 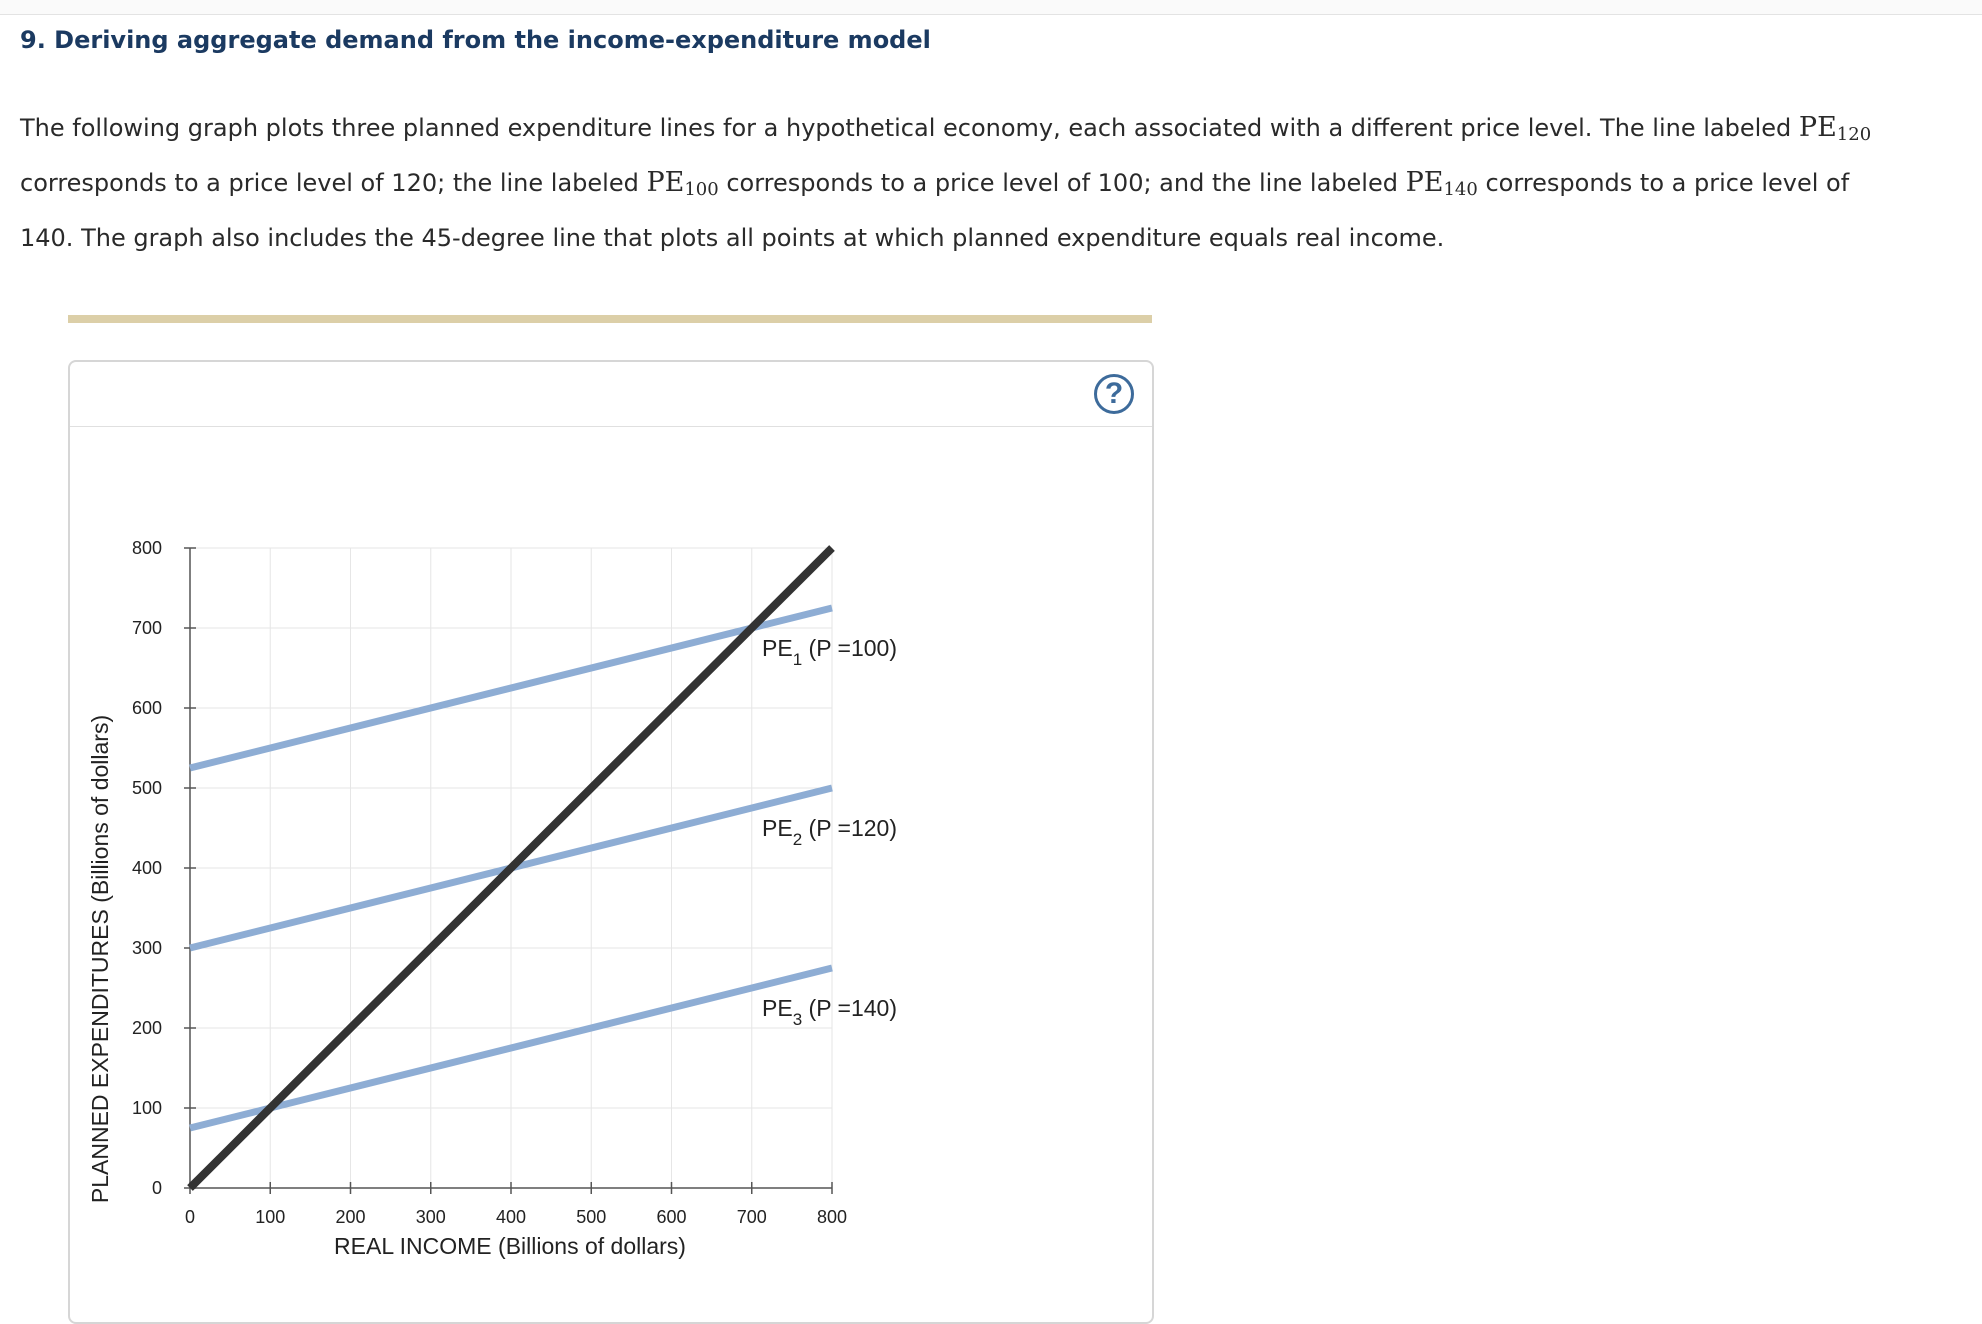 I want to click on pe-line-label-1: PE1 (P =100), so click(x=829, y=652).